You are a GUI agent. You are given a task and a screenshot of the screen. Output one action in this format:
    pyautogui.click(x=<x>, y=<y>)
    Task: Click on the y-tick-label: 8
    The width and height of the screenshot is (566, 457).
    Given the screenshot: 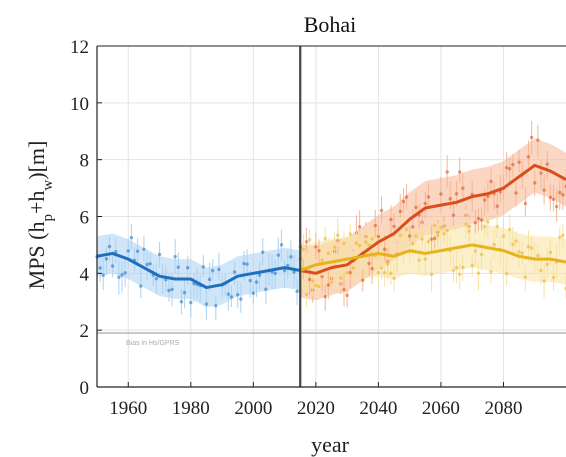 What is the action you would take?
    pyautogui.click(x=85, y=161)
    